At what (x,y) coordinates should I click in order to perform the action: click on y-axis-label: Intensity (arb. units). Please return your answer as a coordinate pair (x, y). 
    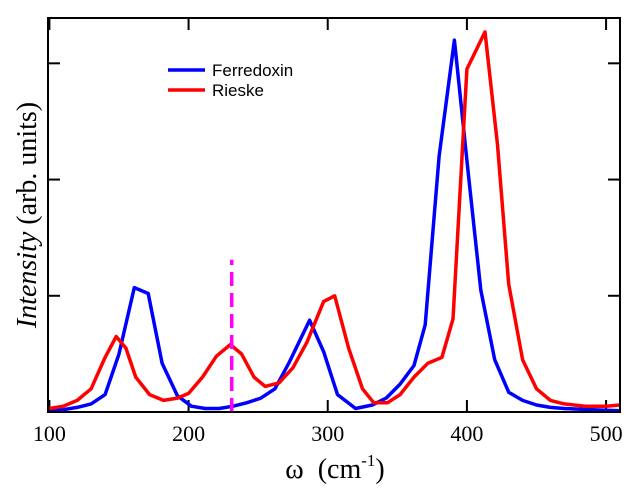
    Looking at the image, I should click on (27, 215).